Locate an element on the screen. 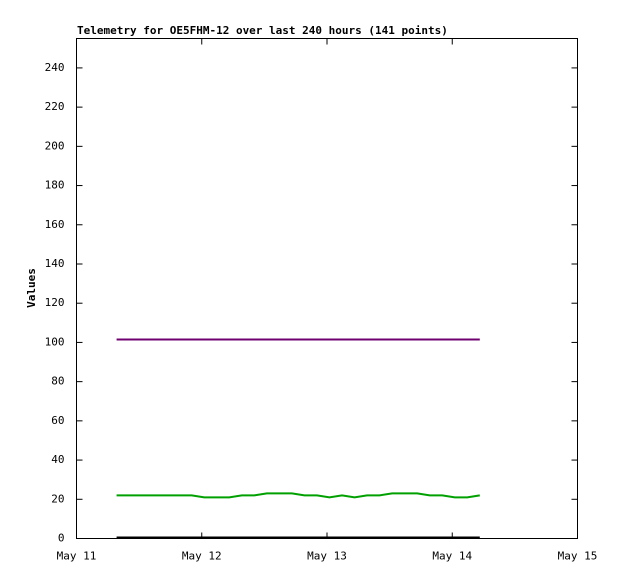  x-tick-label: May 13 is located at coordinates (327, 556).